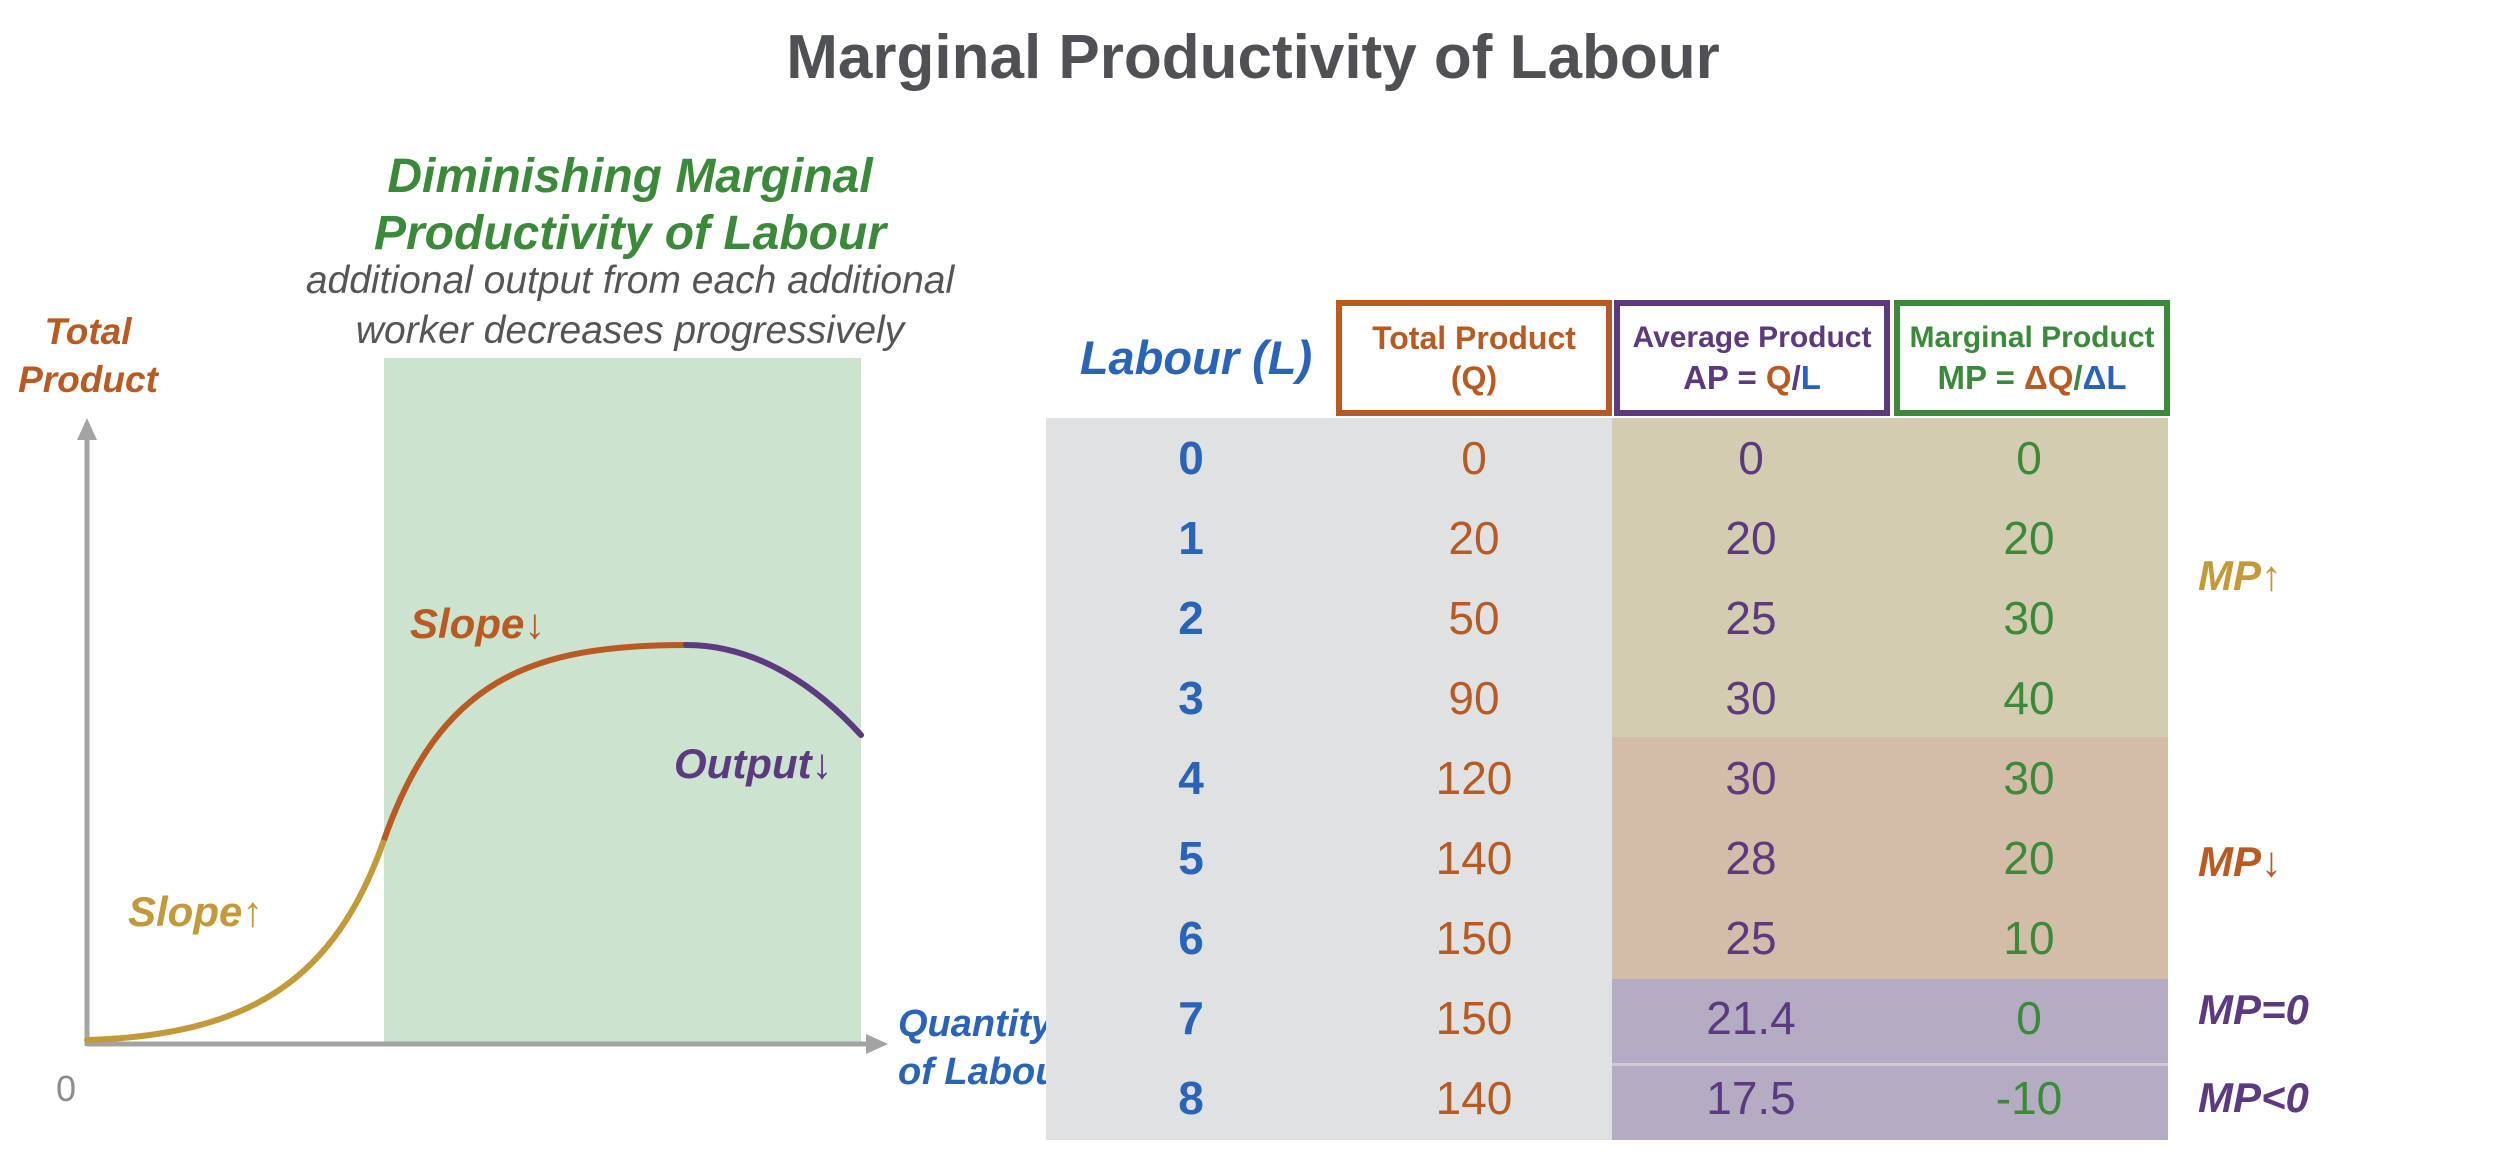 The height and width of the screenshot is (1170, 2506). I want to click on x-axis-label-line: of Labour, so click(986, 1072).